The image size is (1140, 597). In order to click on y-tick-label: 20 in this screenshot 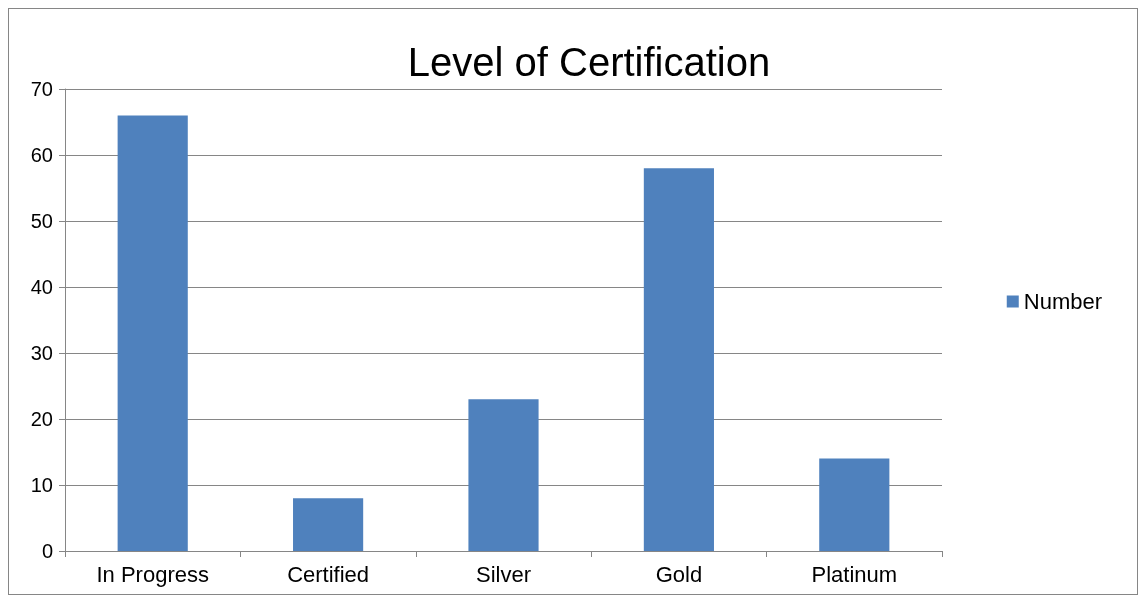, I will do `click(41, 419)`.